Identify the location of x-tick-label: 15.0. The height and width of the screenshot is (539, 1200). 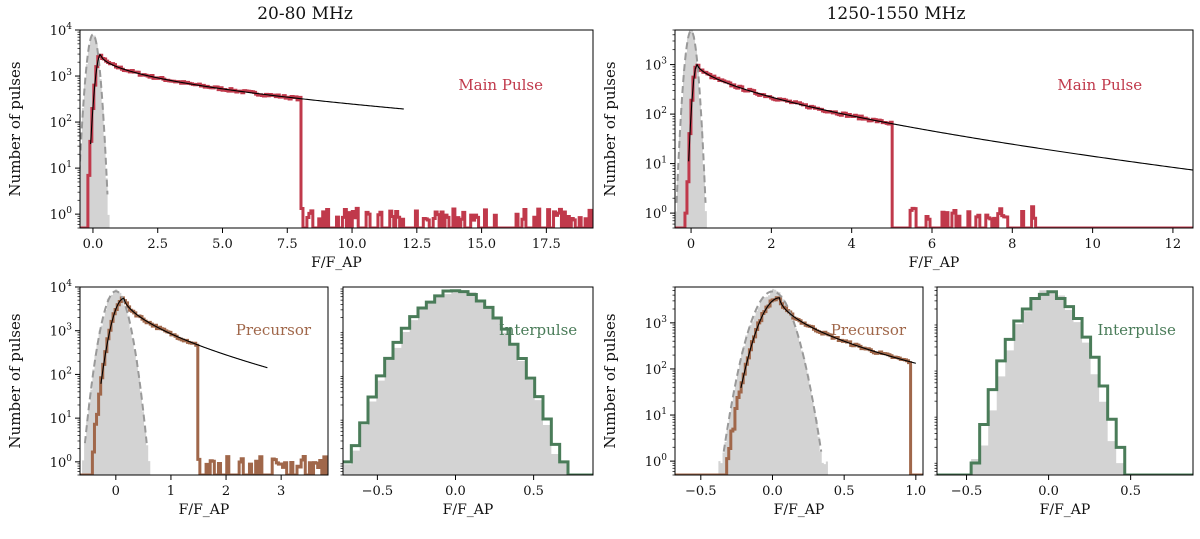
(481, 244).